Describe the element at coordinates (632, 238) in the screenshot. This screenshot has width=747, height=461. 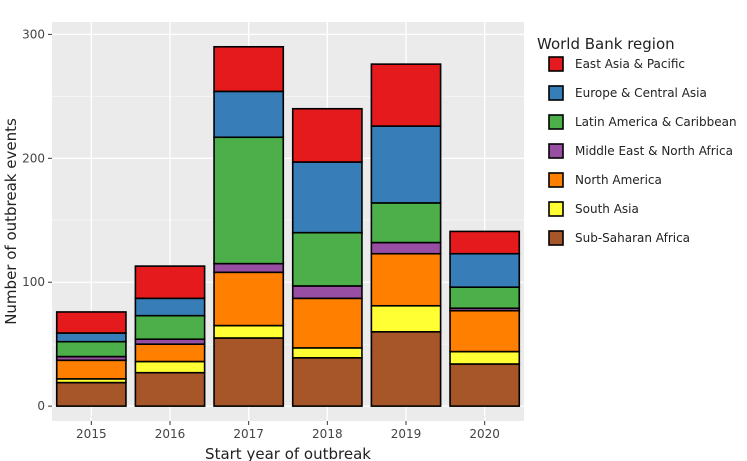
I see `legend-label: Sub-Saharan Africa` at that location.